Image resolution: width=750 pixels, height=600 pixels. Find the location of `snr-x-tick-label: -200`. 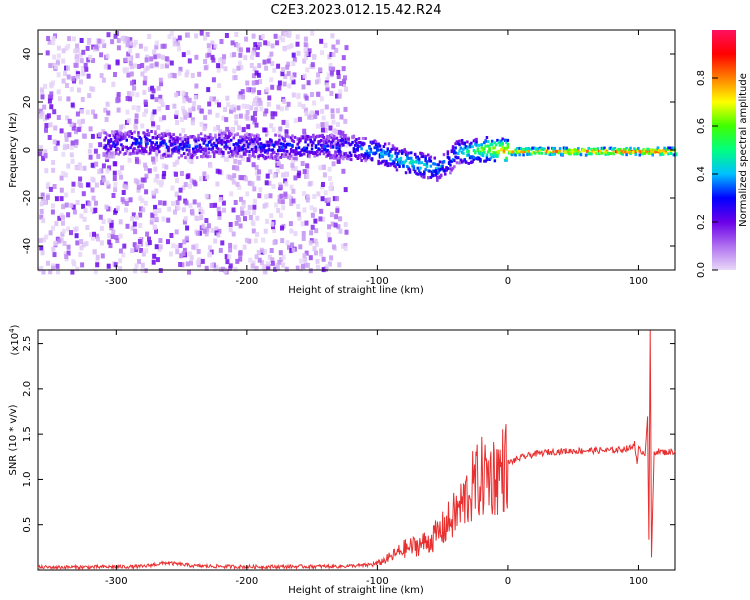

snr-x-tick-label: -200 is located at coordinates (247, 581).